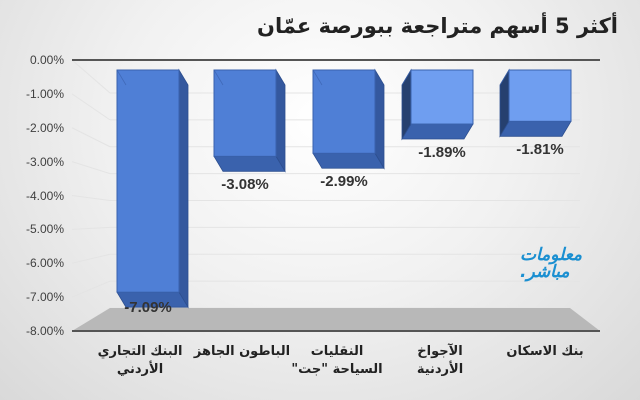 Image resolution: width=640 pixels, height=400 pixels. I want to click on category-label: البنك التجاري الأردني, so click(140, 360).